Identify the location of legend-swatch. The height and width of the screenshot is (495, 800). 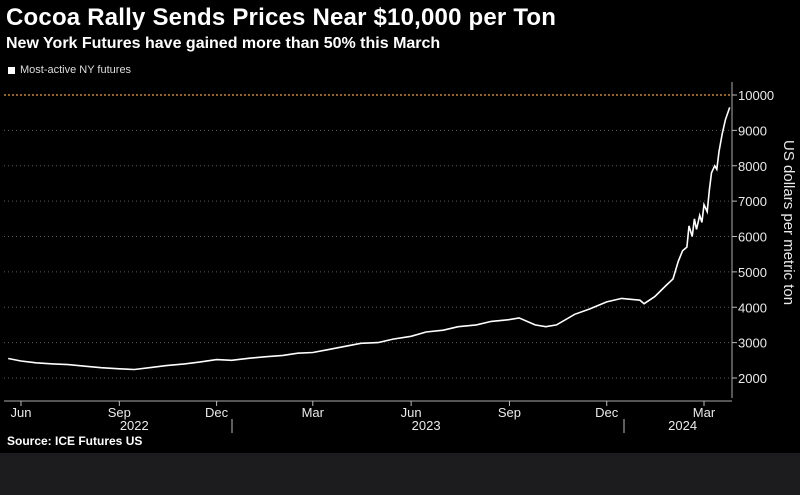
(11, 70).